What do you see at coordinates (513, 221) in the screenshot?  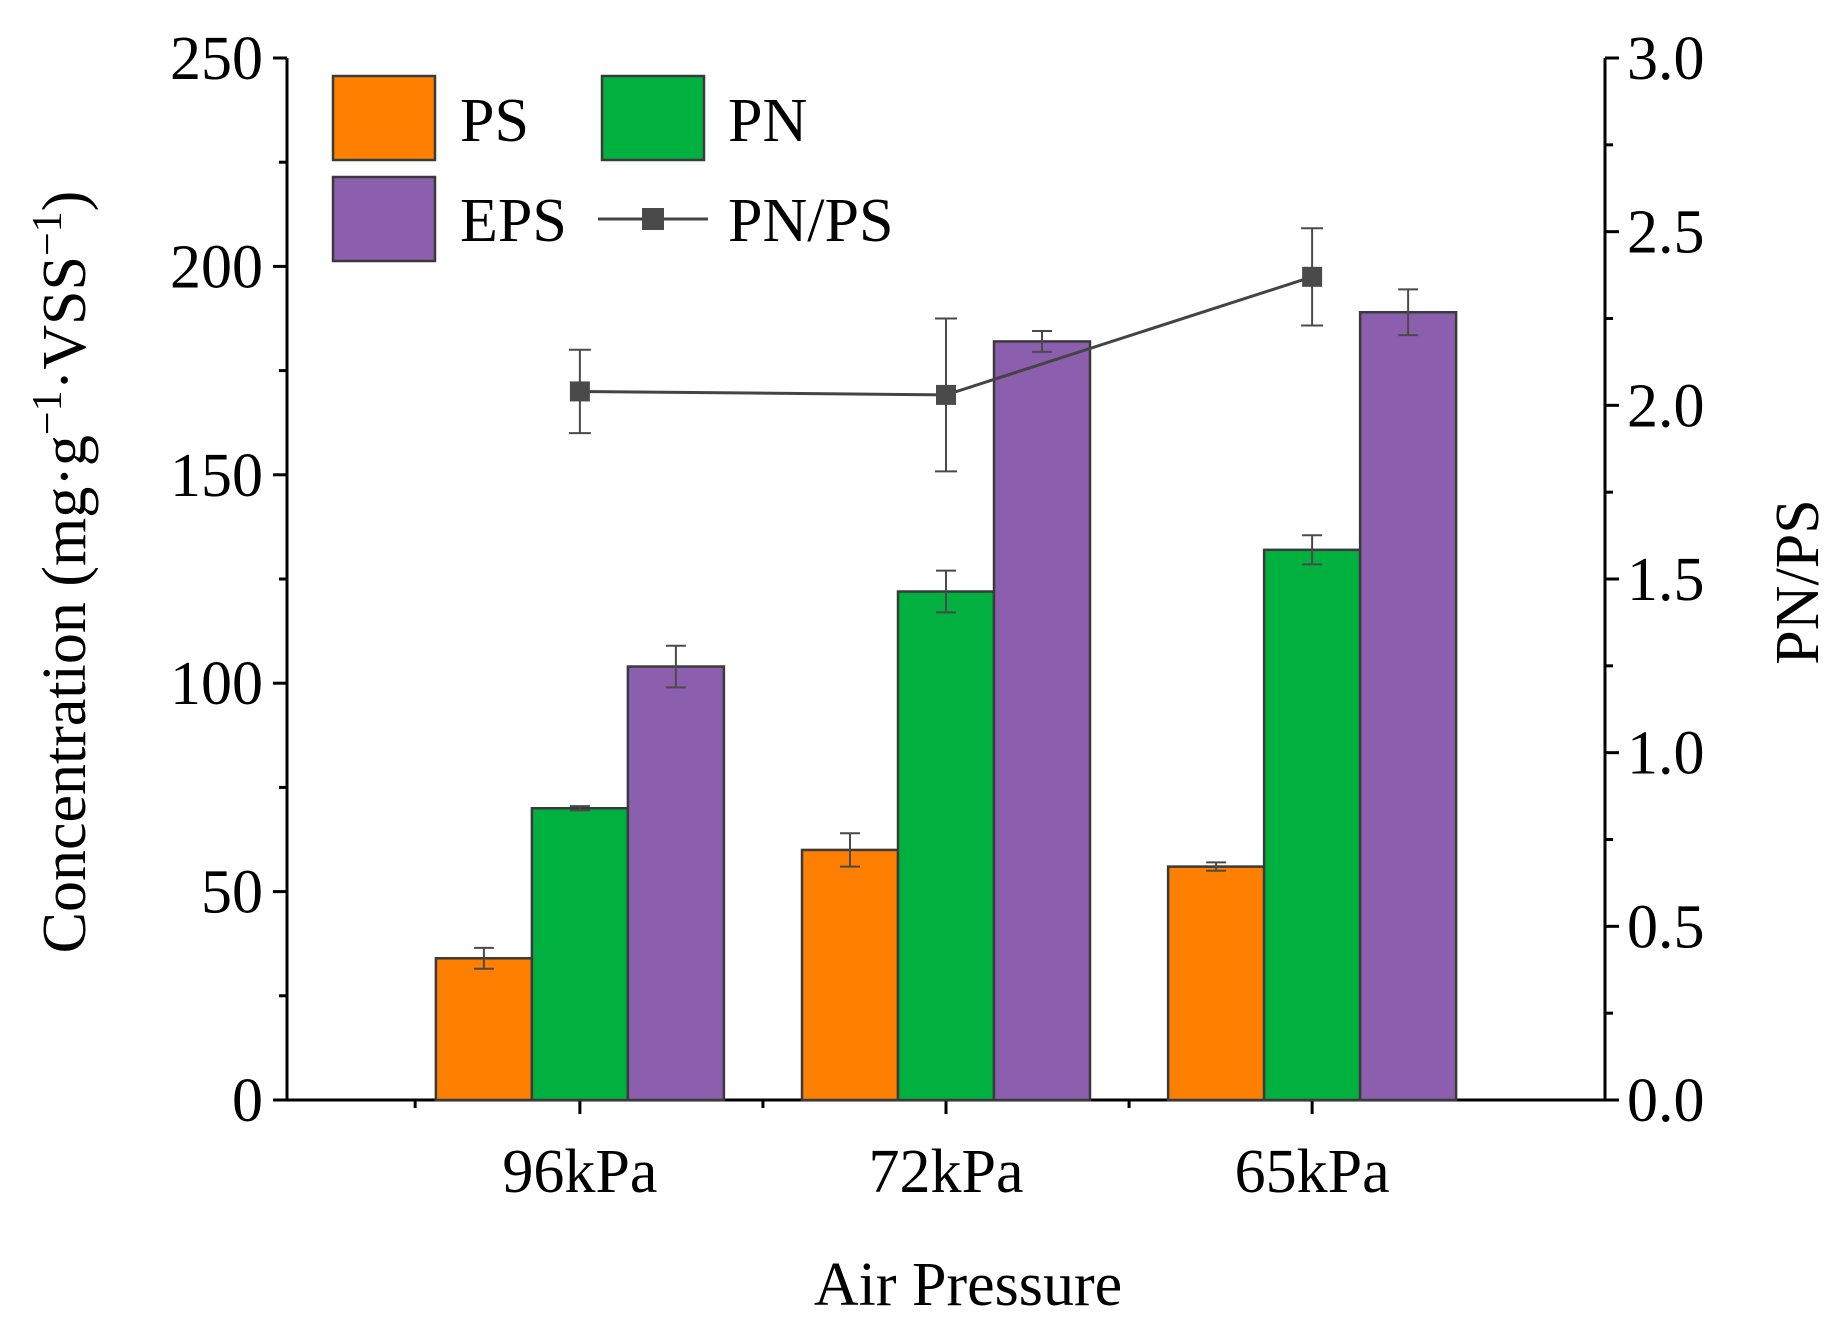 I see `legend-label-eps: EPS` at bounding box center [513, 221].